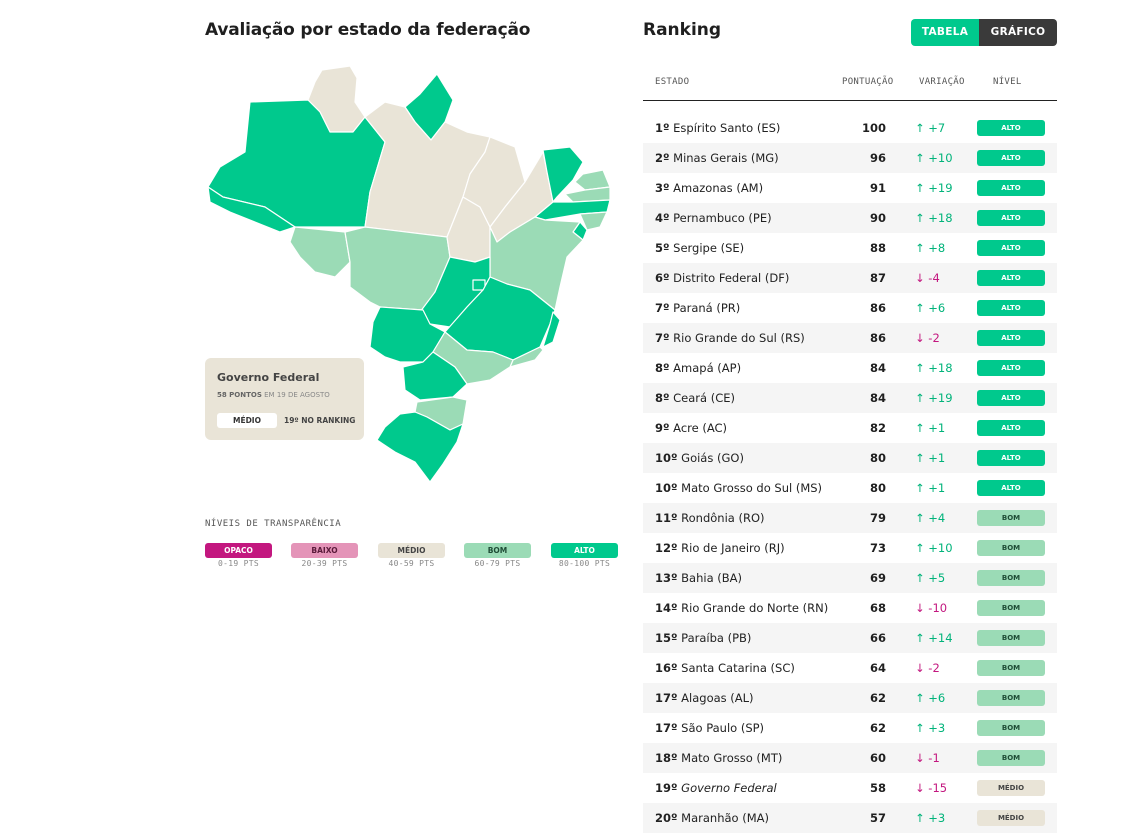 Image resolution: width=1125 pixels, height=838 pixels. What do you see at coordinates (662, 128) in the screenshot?
I see `rank-position: 1º` at bounding box center [662, 128].